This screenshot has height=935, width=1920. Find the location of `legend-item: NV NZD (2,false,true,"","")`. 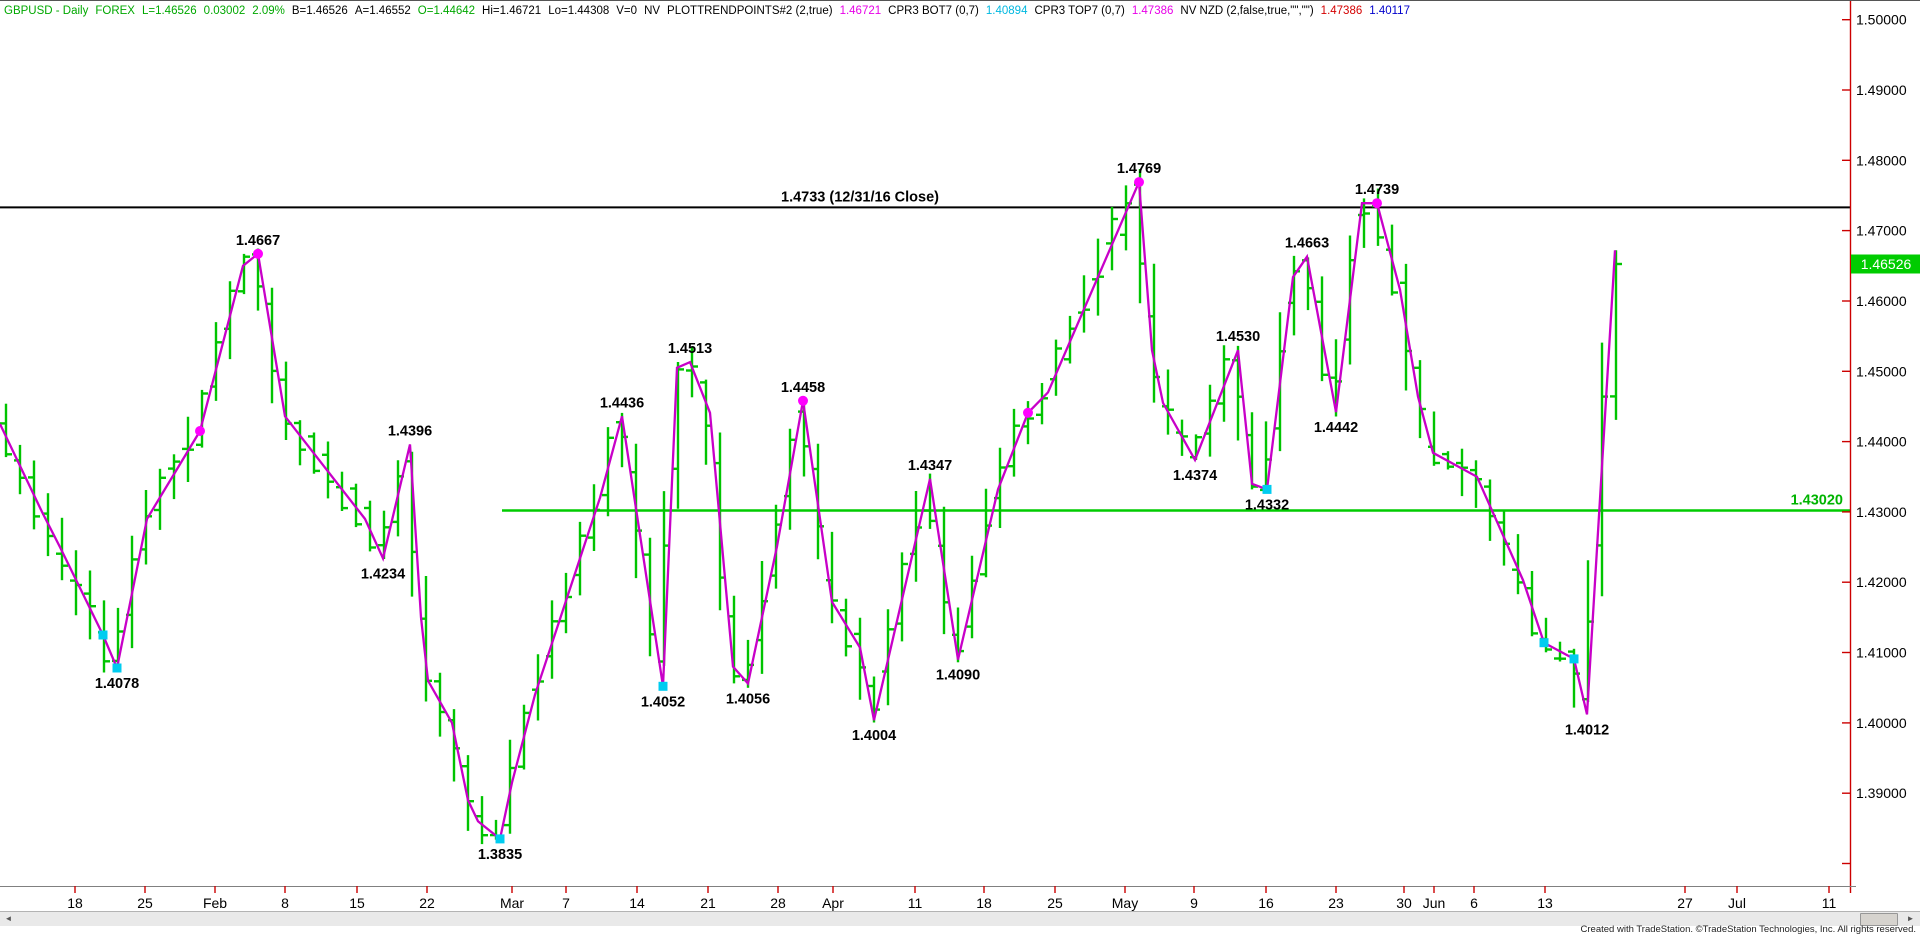

legend-item: NV NZD (2,false,true,"","") is located at coordinates (1247, 11).